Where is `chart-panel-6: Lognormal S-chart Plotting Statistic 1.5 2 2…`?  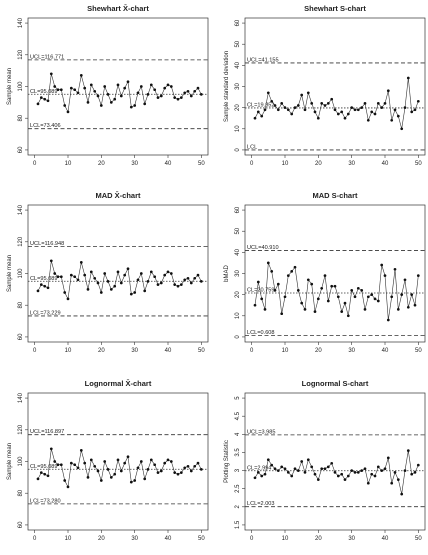 chart-panel-6: Lognormal S-chart Plotting Statistic 1.5 2 2… is located at coordinates (325, 460).